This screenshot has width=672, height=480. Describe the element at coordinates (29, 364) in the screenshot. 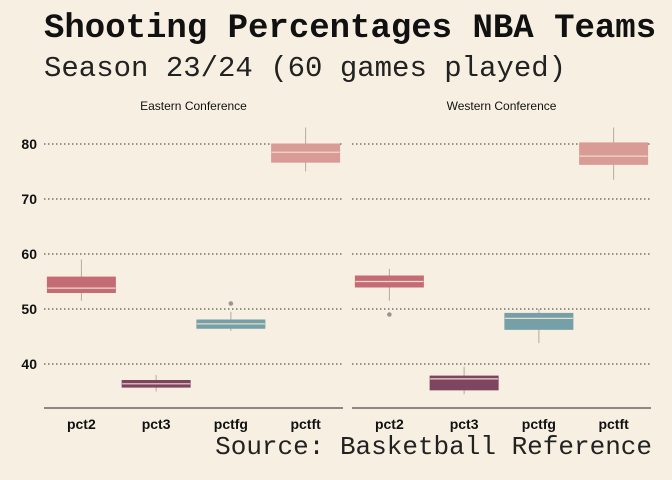

I see `y-tick-label: 40` at that location.